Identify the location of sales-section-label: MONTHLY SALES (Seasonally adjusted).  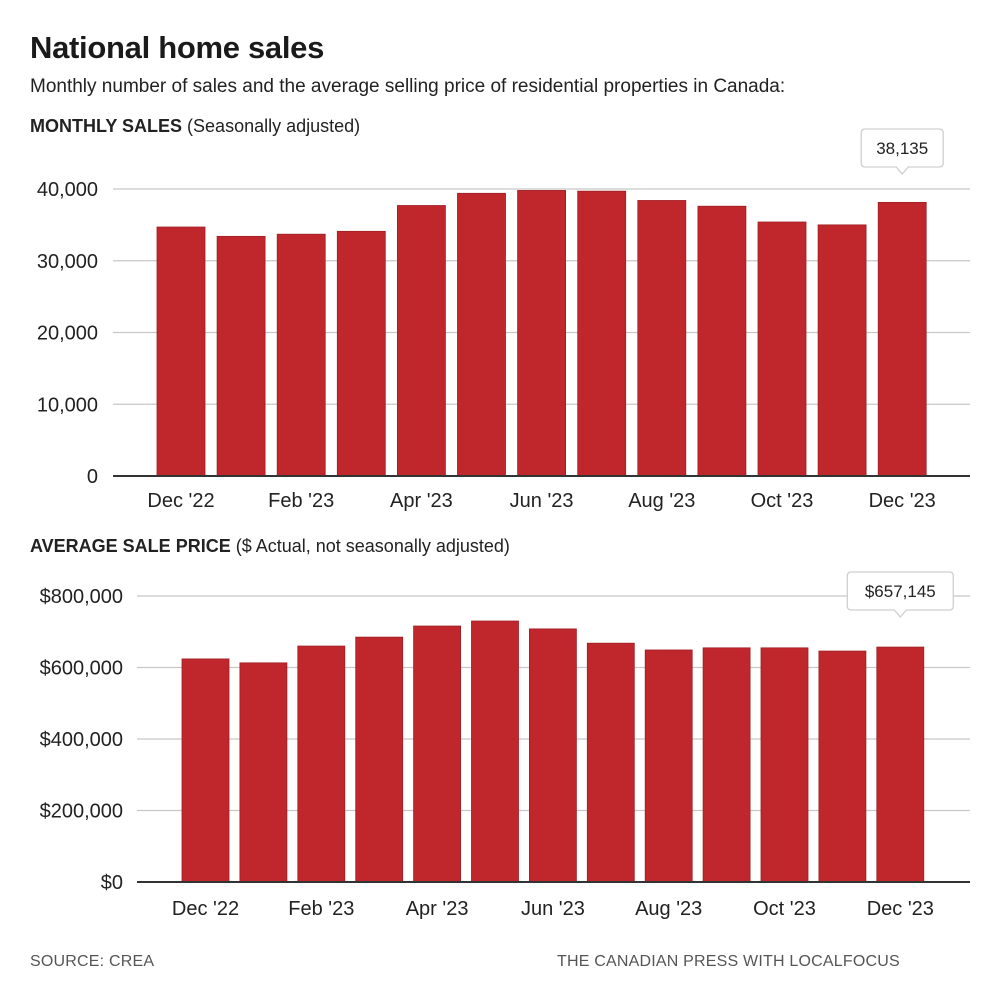
(195, 126).